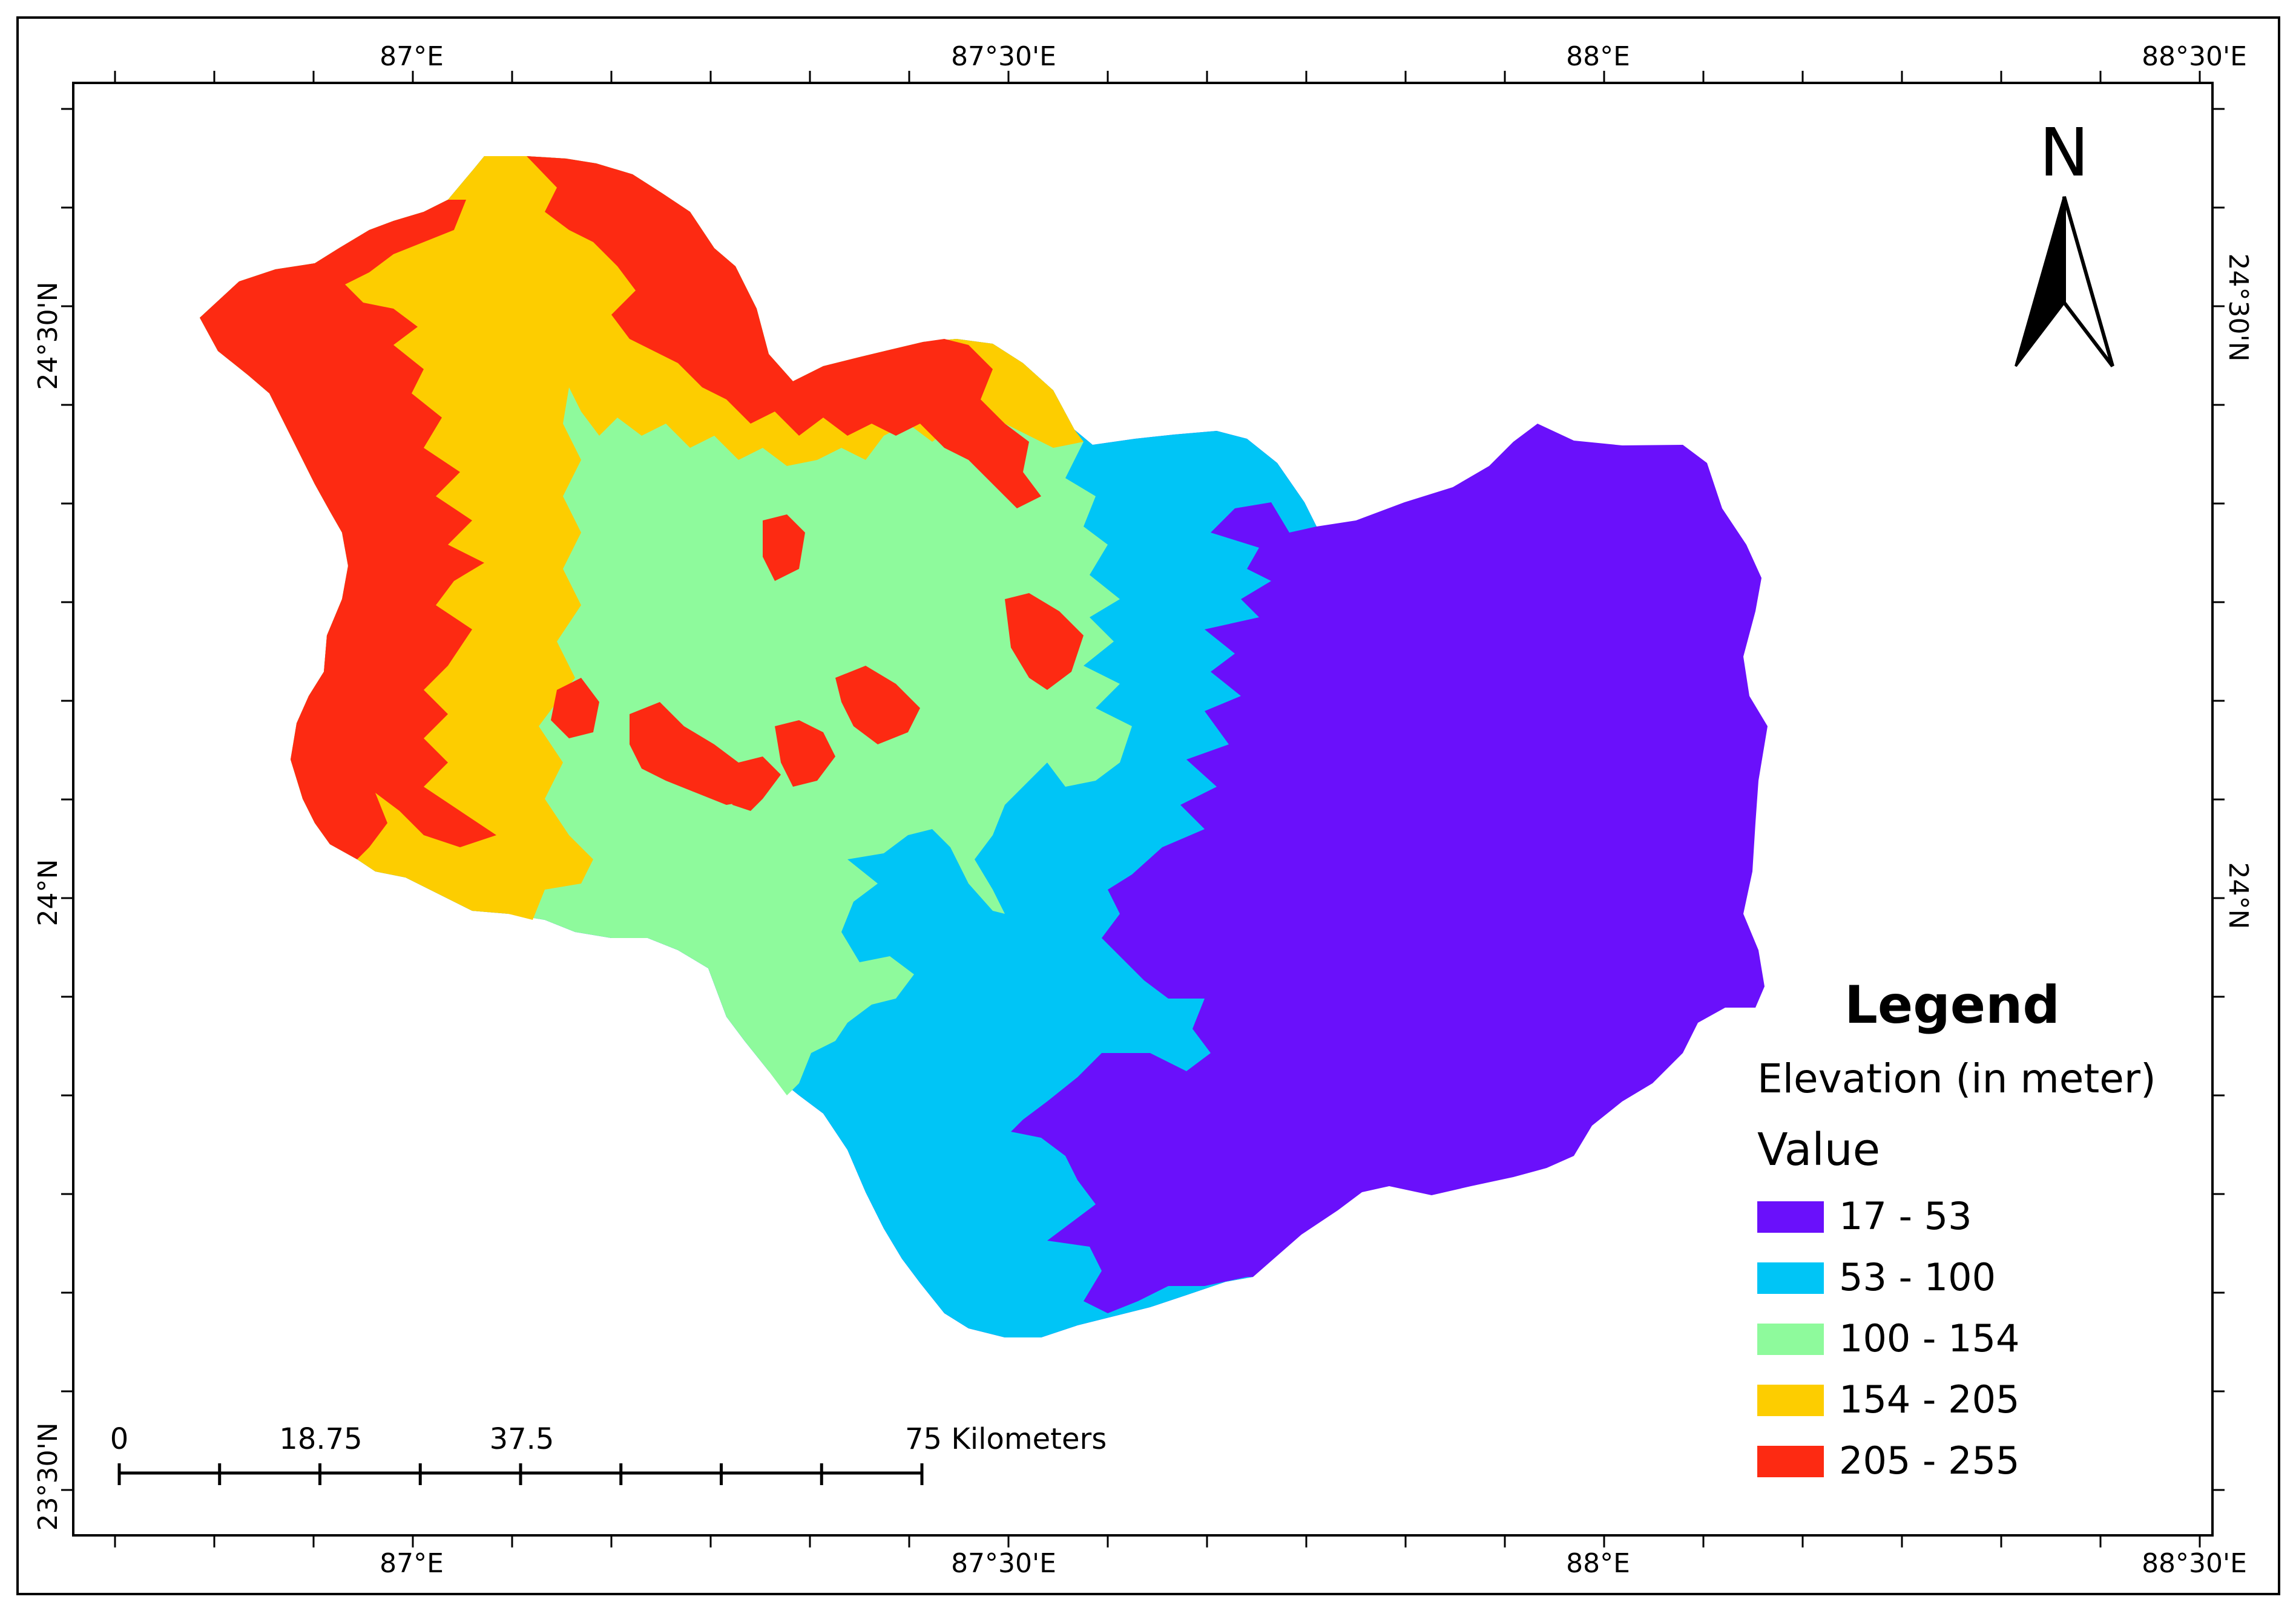 The height and width of the screenshot is (1611, 2296). What do you see at coordinates (2238, 896) in the screenshot?
I see `right-label-24n: 24°N` at bounding box center [2238, 896].